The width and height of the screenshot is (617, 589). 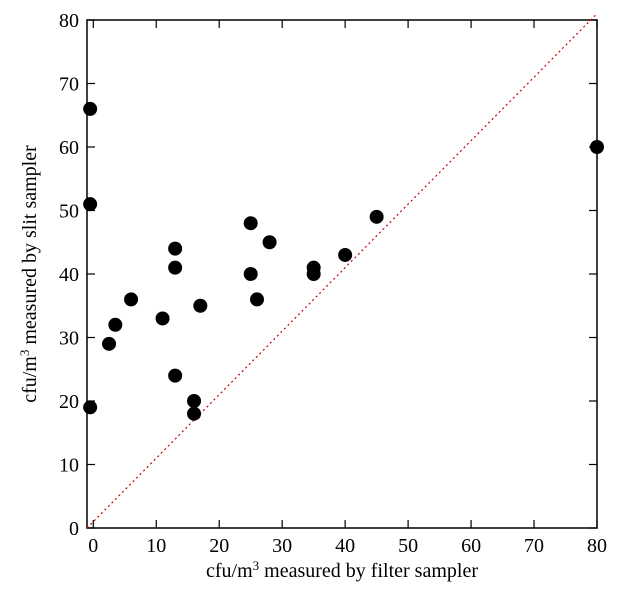 What do you see at coordinates (345, 546) in the screenshot?
I see `x-tick-label: 40` at bounding box center [345, 546].